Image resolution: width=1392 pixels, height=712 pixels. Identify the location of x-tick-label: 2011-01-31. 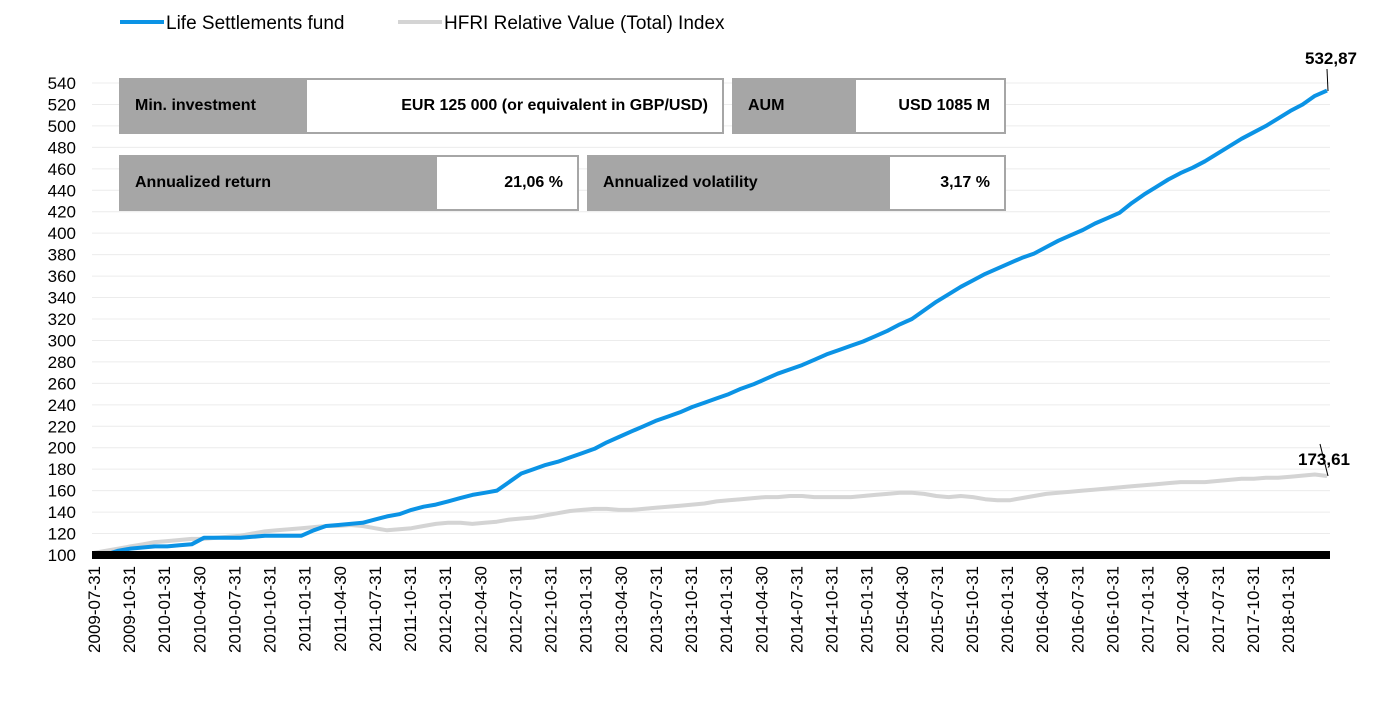
(305, 609).